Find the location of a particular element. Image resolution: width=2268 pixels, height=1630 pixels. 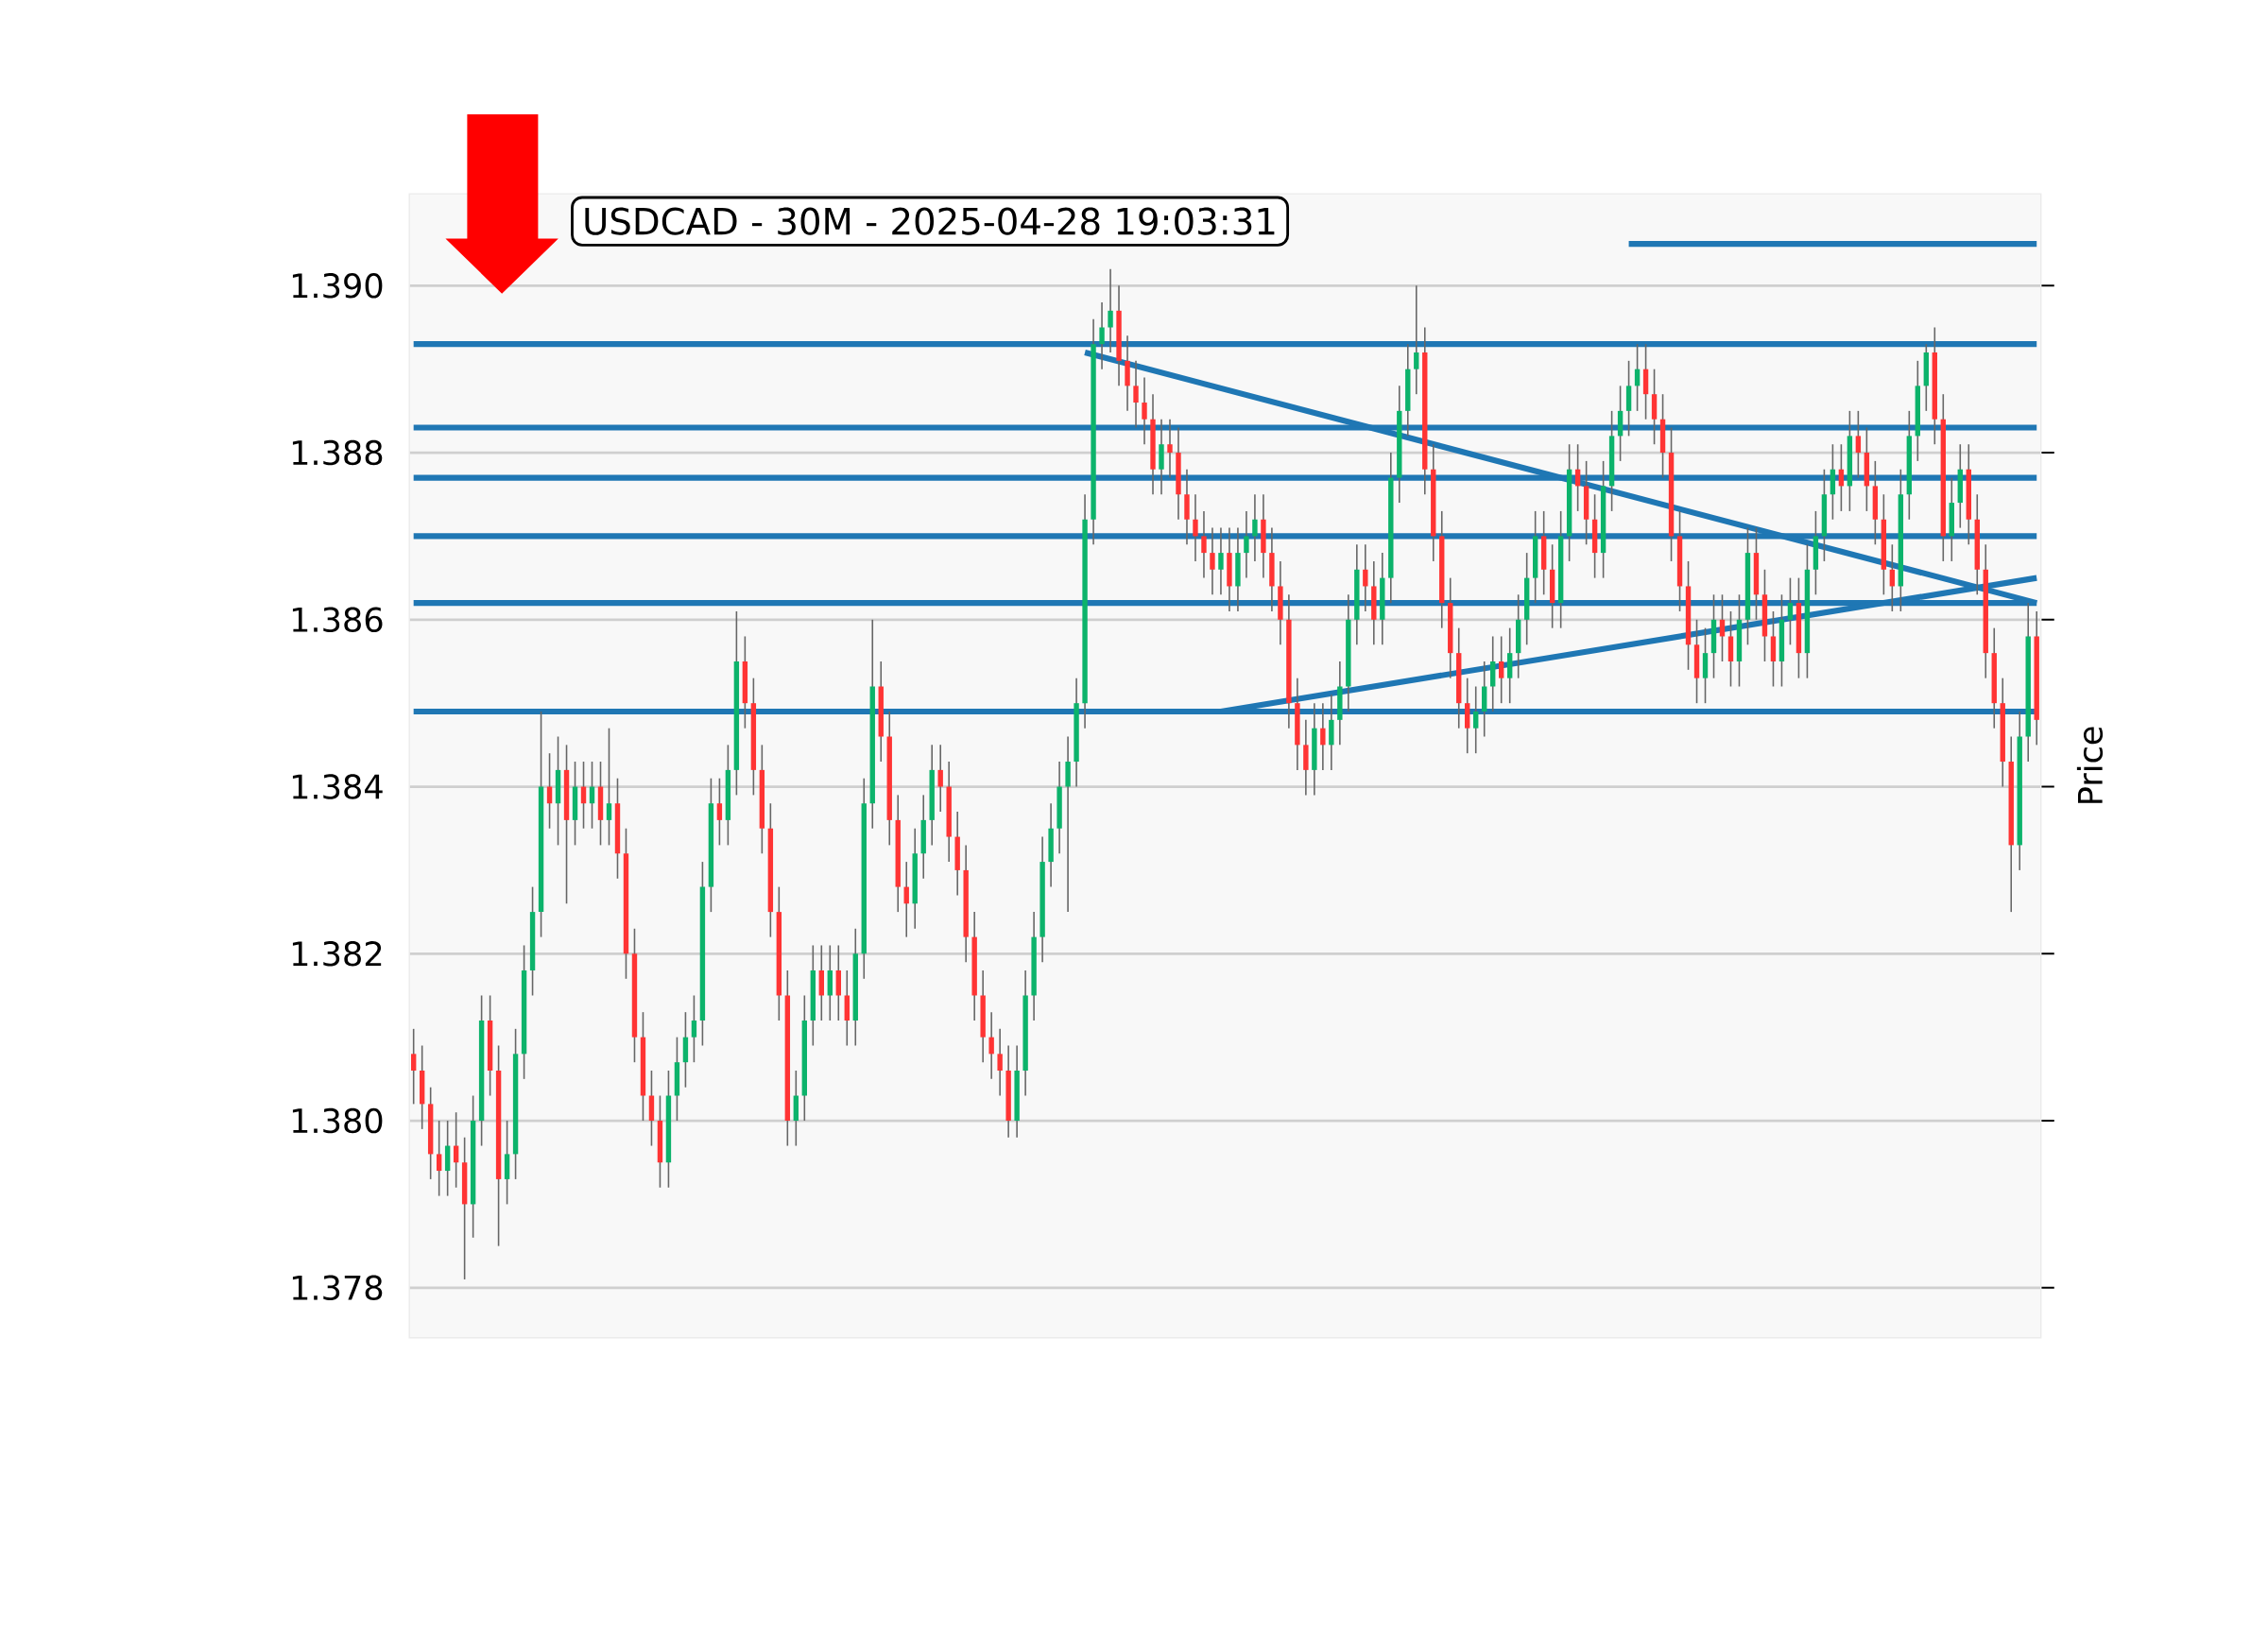

y-tick-label: 1.384 is located at coordinates (337, 787).